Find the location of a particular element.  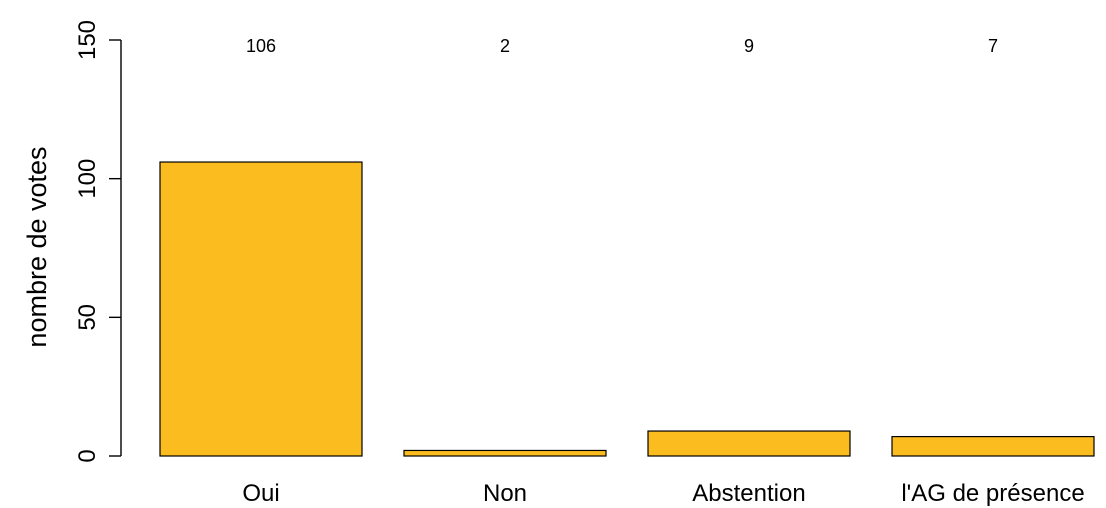

y-axis-title: nombre de votes is located at coordinates (37, 246).